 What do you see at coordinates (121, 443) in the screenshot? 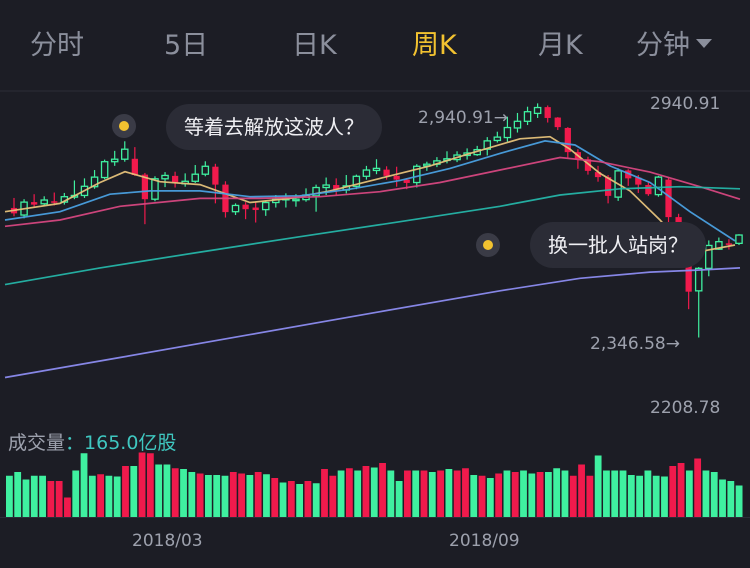
I see `volume-value: ：165.0亿股` at bounding box center [121, 443].